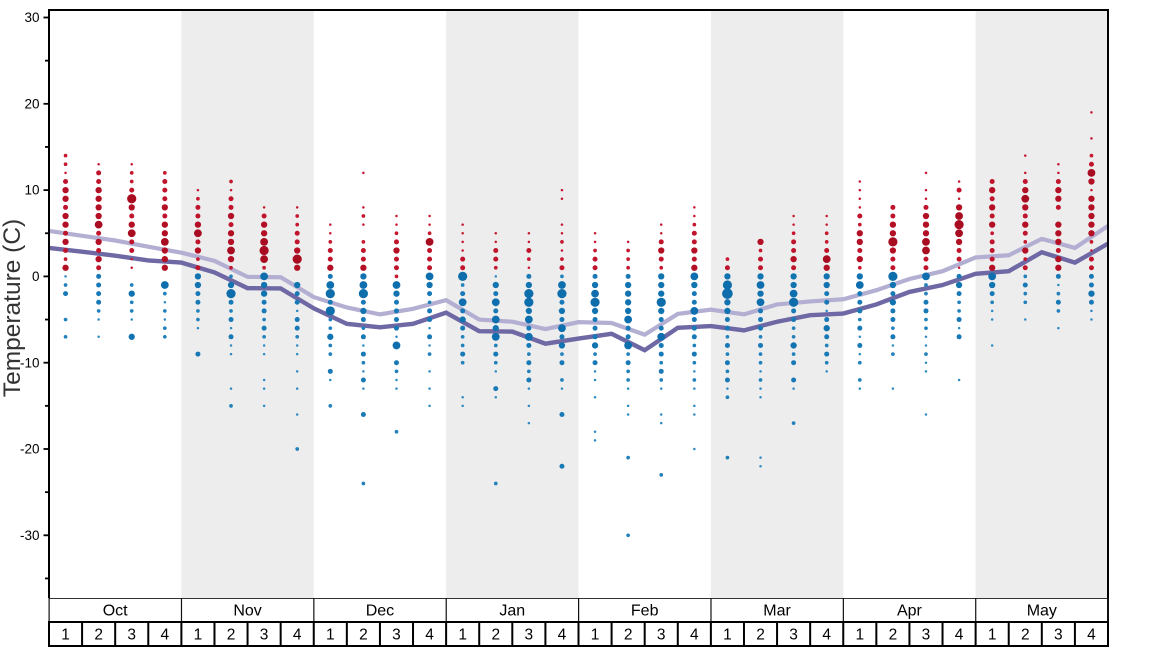 The height and width of the screenshot is (653, 1168). I want to click on svg-text: Oct, so click(115, 611).